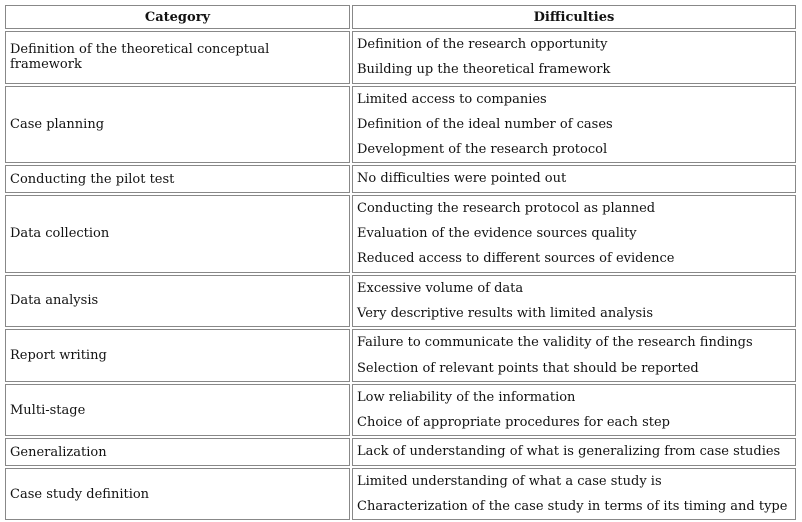 This screenshot has width=802, height=522. Describe the element at coordinates (177, 301) in the screenshot. I see `category-cell: Data analysis` at that location.